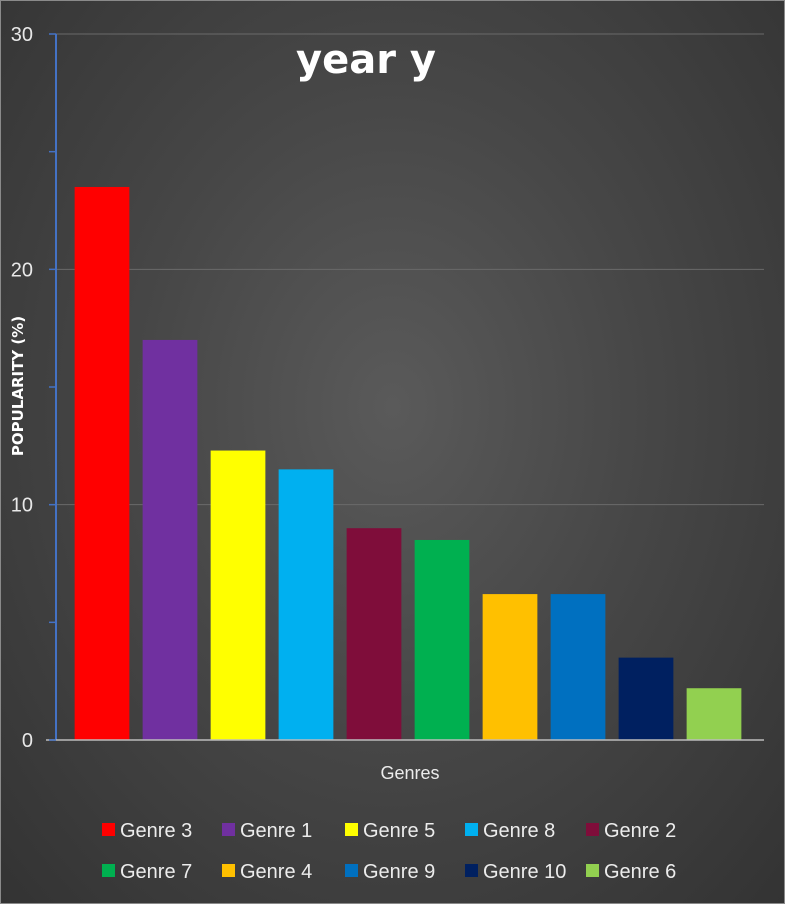  I want to click on legend-item: Genre 5, so click(390, 831).